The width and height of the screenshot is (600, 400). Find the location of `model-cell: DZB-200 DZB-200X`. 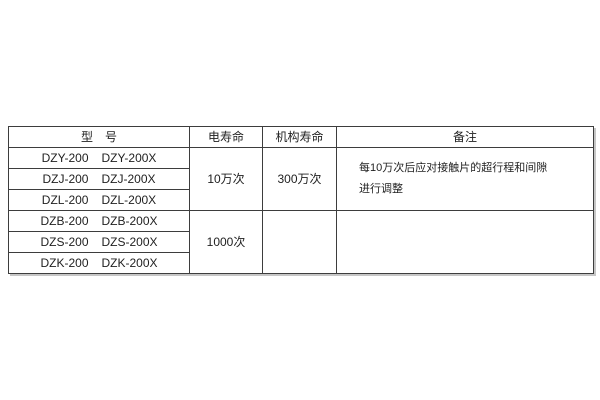

model-cell: DZB-200 DZB-200X is located at coordinates (99, 221).